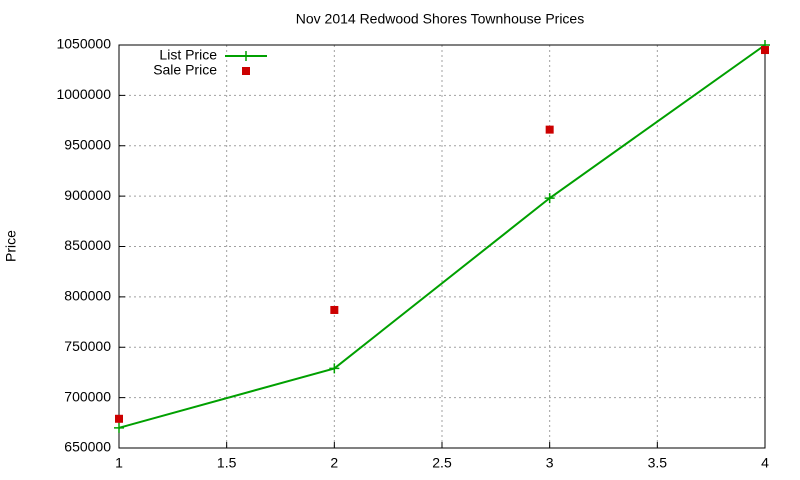  I want to click on x-tick-label: 2.5, so click(442, 463).